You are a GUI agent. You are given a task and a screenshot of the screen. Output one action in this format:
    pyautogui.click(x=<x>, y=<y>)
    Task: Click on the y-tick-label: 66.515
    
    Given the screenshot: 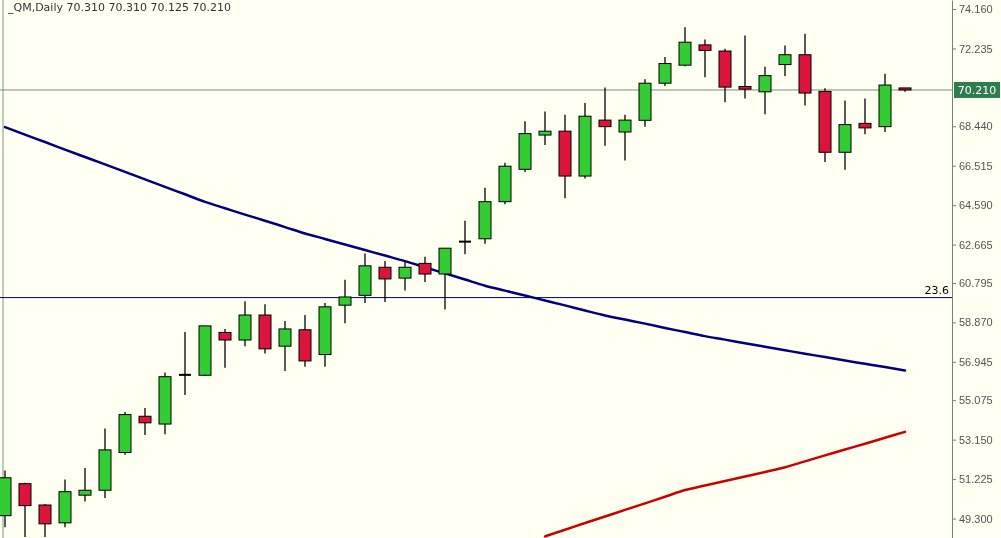 What is the action you would take?
    pyautogui.click(x=976, y=165)
    